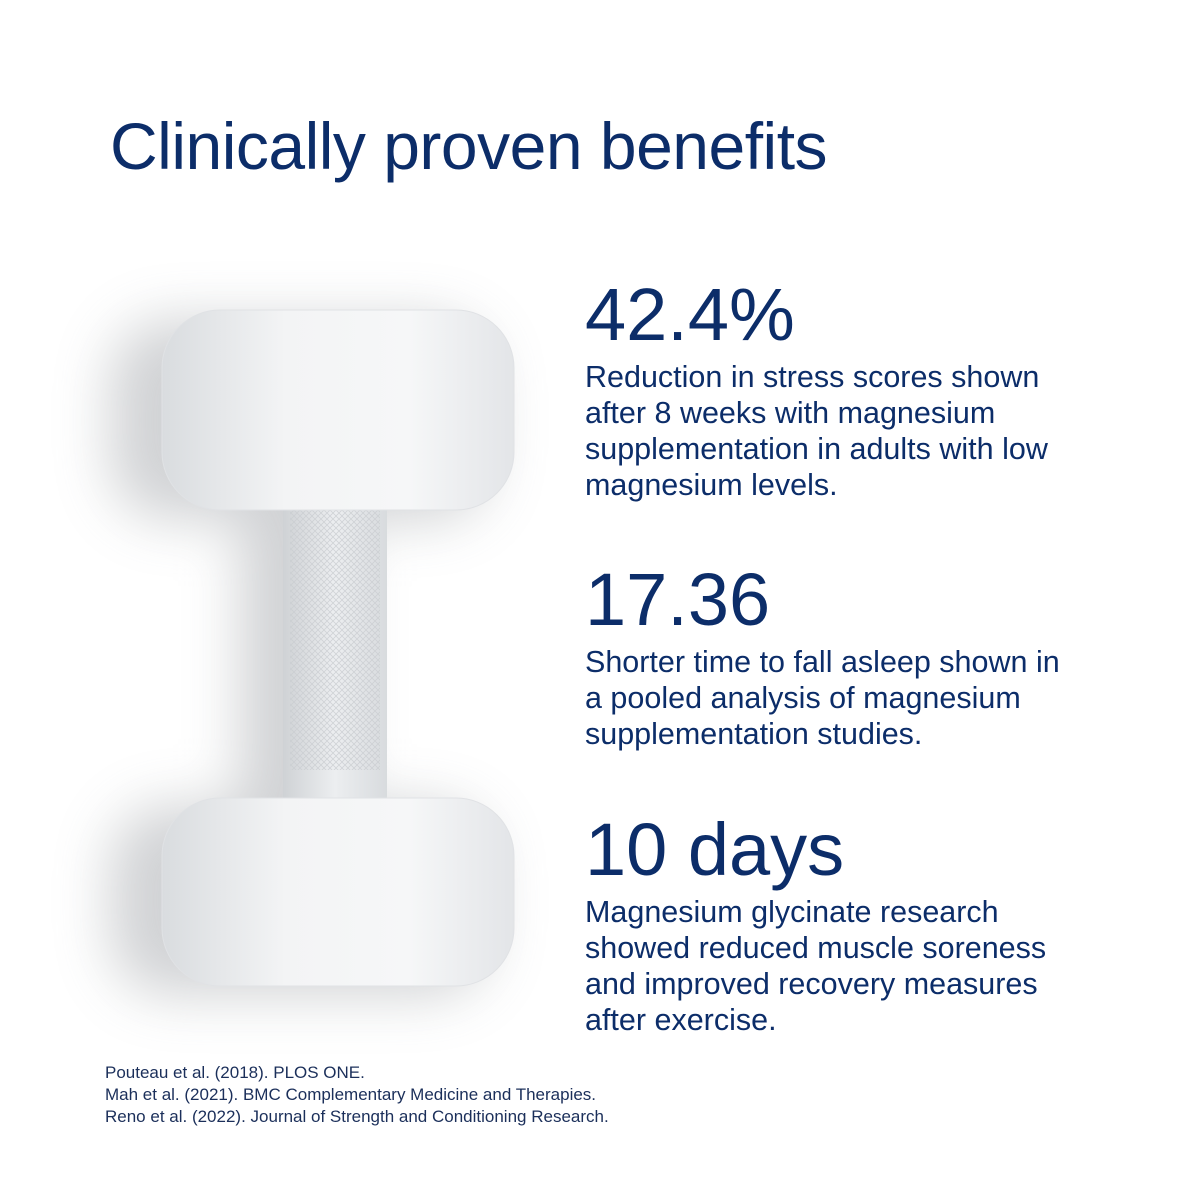 This screenshot has height=1200, width=1200. I want to click on description-line: Reduction in stress scores shown, so click(812, 377).